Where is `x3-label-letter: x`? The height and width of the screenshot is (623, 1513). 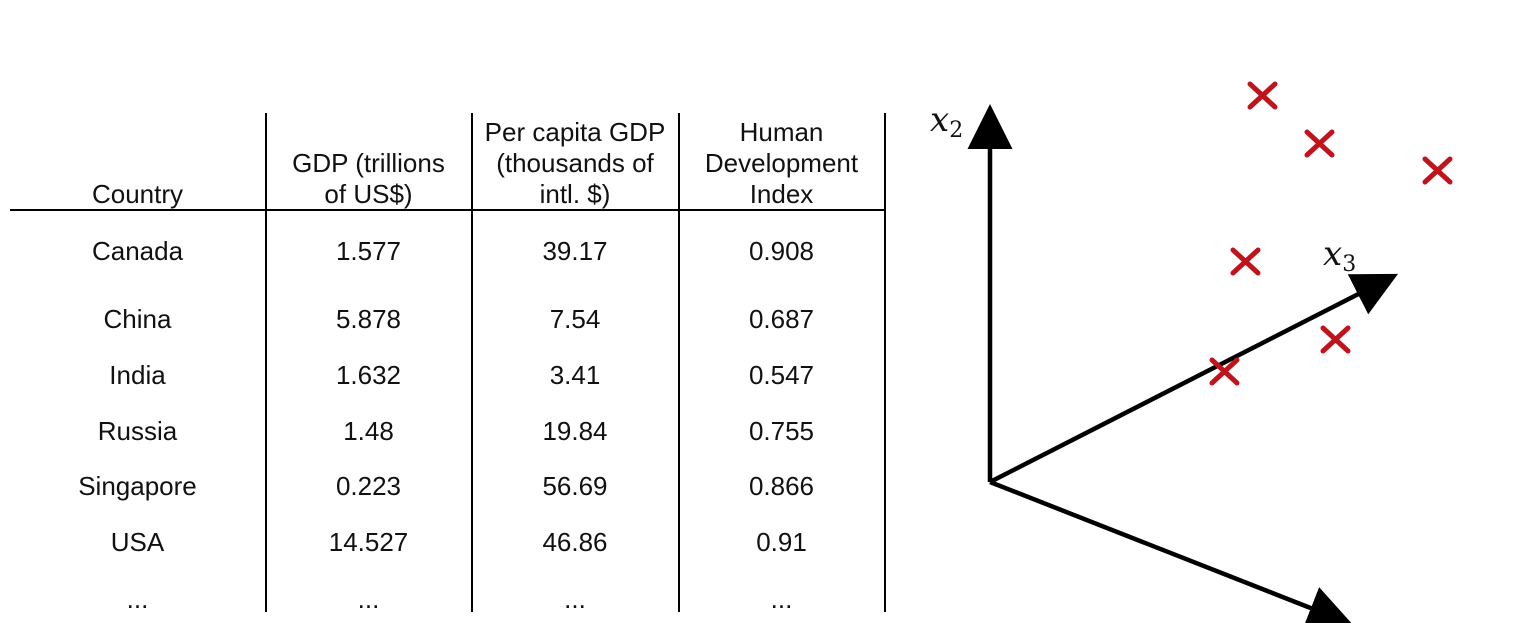 x3-label-letter: x is located at coordinates (1333, 254).